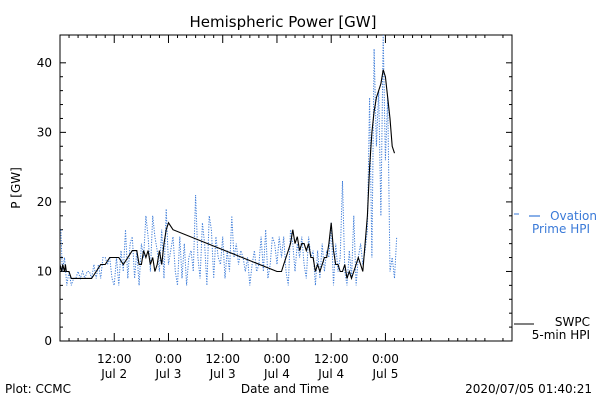  I want to click on x-tick-date-label: Jul 5, so click(384, 374).